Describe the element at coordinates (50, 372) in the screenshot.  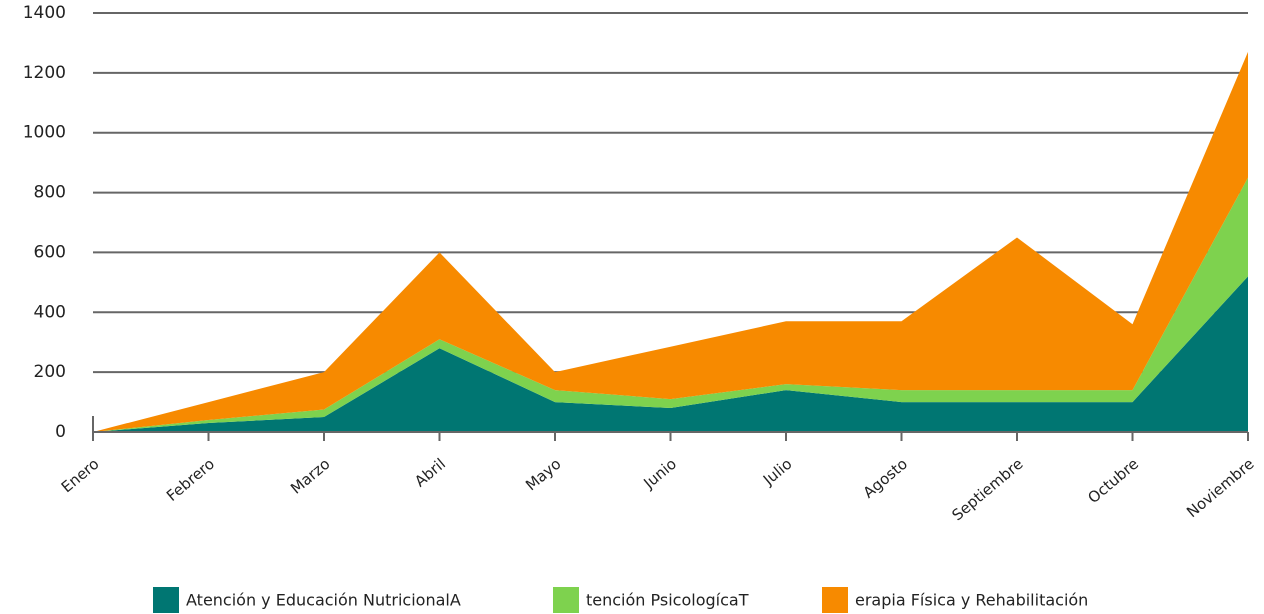
I see `y-tick-label: 200` at that location.